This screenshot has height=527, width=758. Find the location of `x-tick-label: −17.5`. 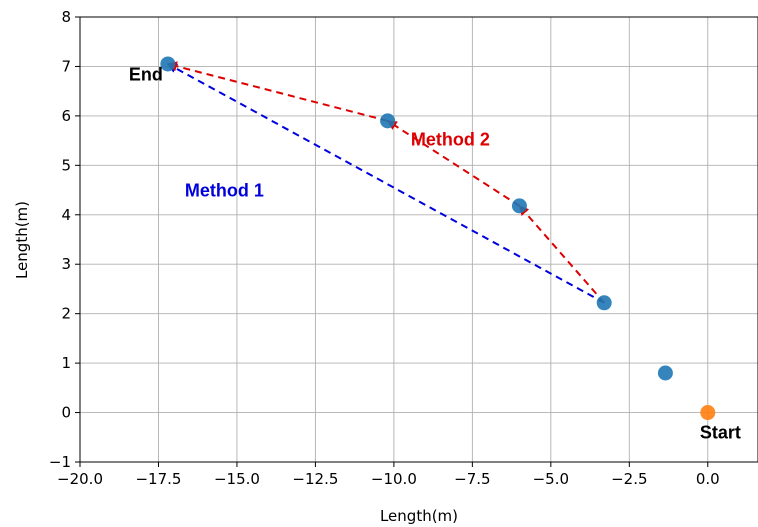

x-tick-label: −17.5 is located at coordinates (158, 479).